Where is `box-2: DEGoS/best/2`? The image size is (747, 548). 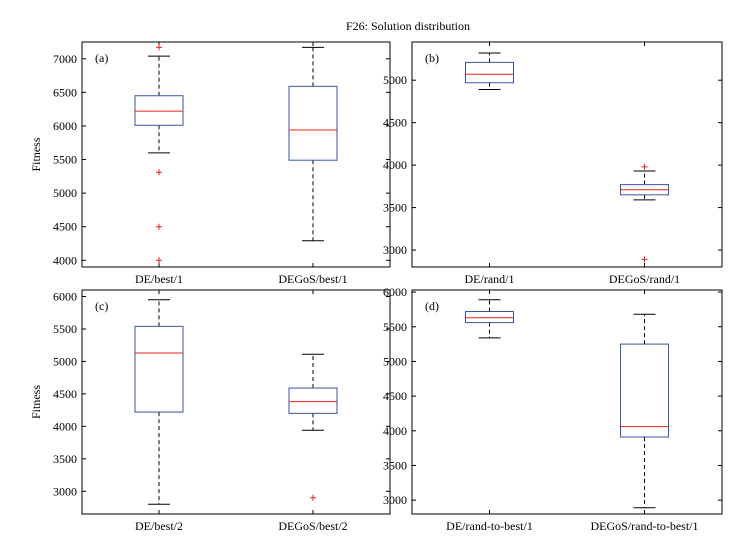 box-2: DEGoS/best/2 is located at coordinates (313, 411).